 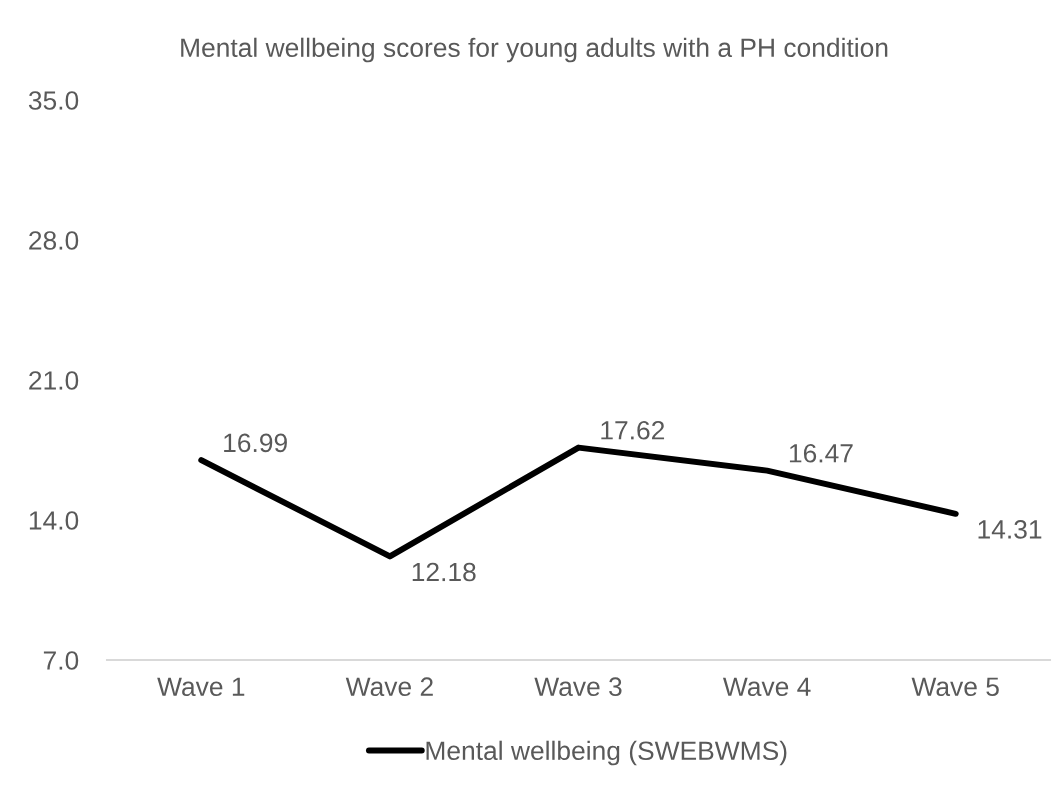 What do you see at coordinates (1010, 529) in the screenshot?
I see `data-label: 14.31` at bounding box center [1010, 529].